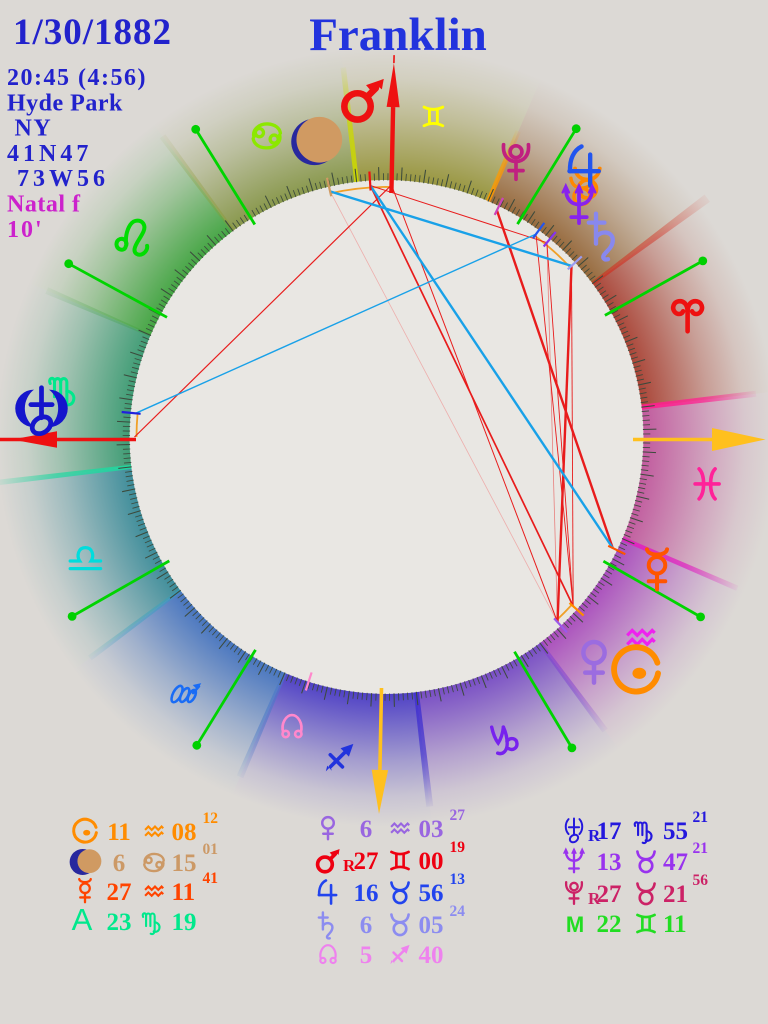 The image size is (768, 1024). What do you see at coordinates (58, 179) in the screenshot?
I see `svg-text: 73W56` at bounding box center [58, 179].